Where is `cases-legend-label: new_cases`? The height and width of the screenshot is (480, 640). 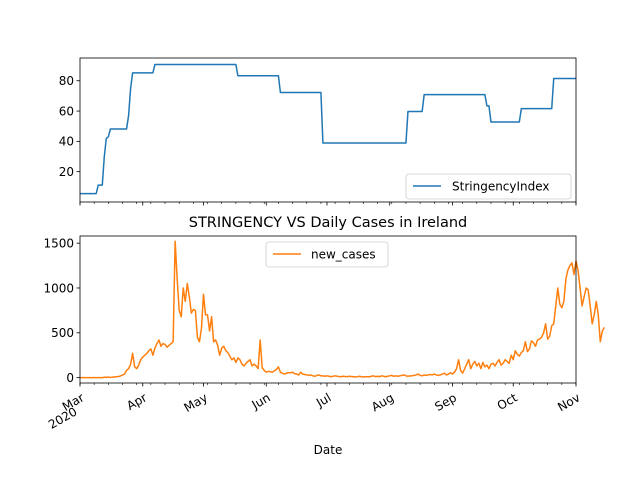 cases-legend-label: new_cases is located at coordinates (343, 255).